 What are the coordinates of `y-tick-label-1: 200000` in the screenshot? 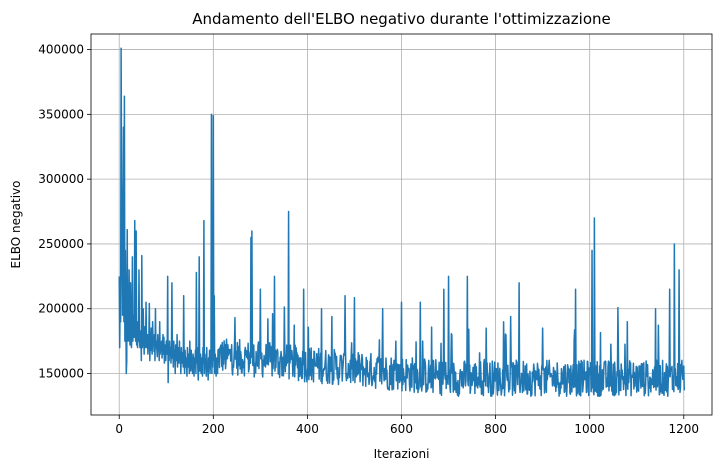 It's located at (61, 309).